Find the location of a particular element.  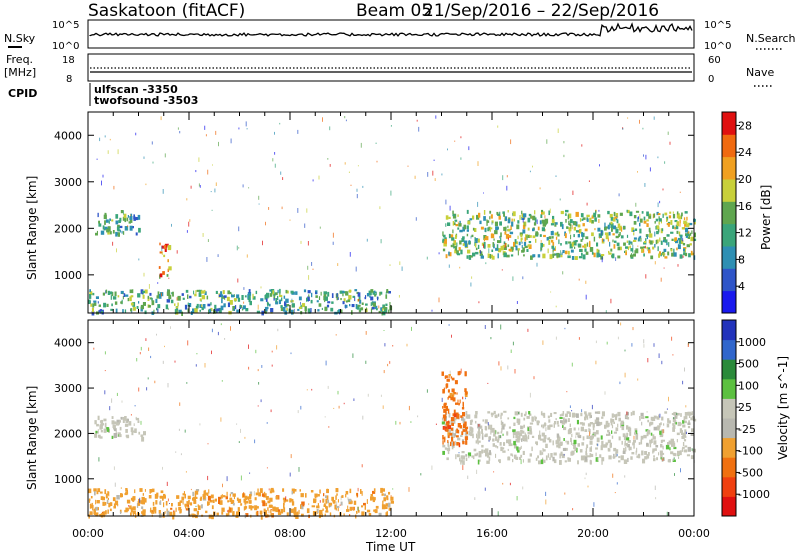

station-title: Saskatoon (fitACF) is located at coordinates (166, 11).